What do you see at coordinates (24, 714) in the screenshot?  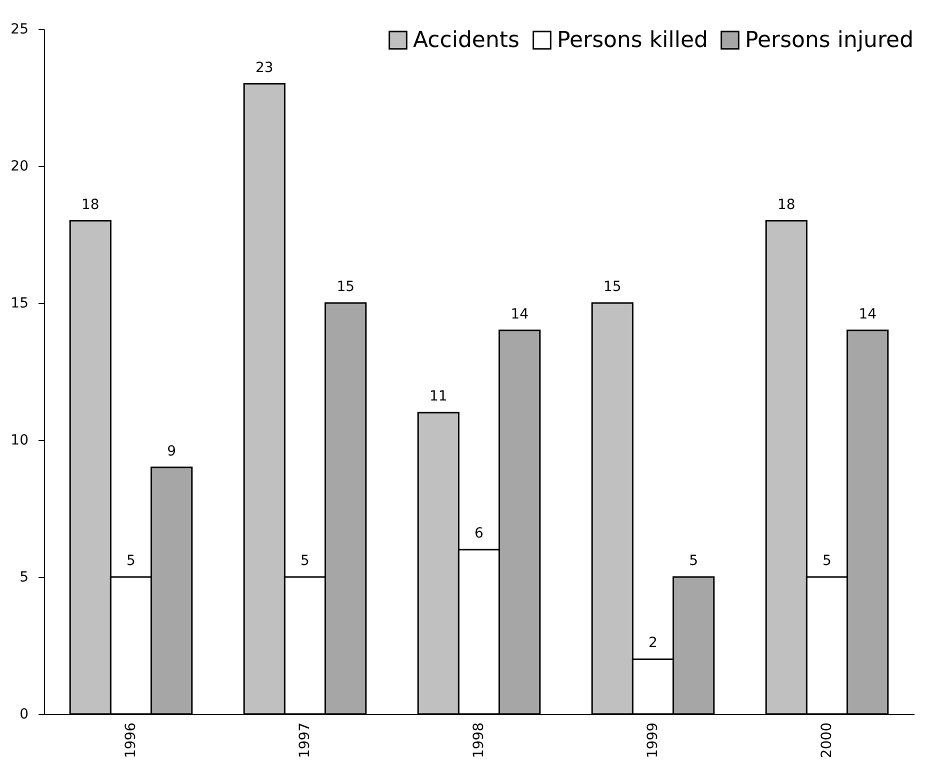 I see `y-tick-label: 0` at bounding box center [24, 714].